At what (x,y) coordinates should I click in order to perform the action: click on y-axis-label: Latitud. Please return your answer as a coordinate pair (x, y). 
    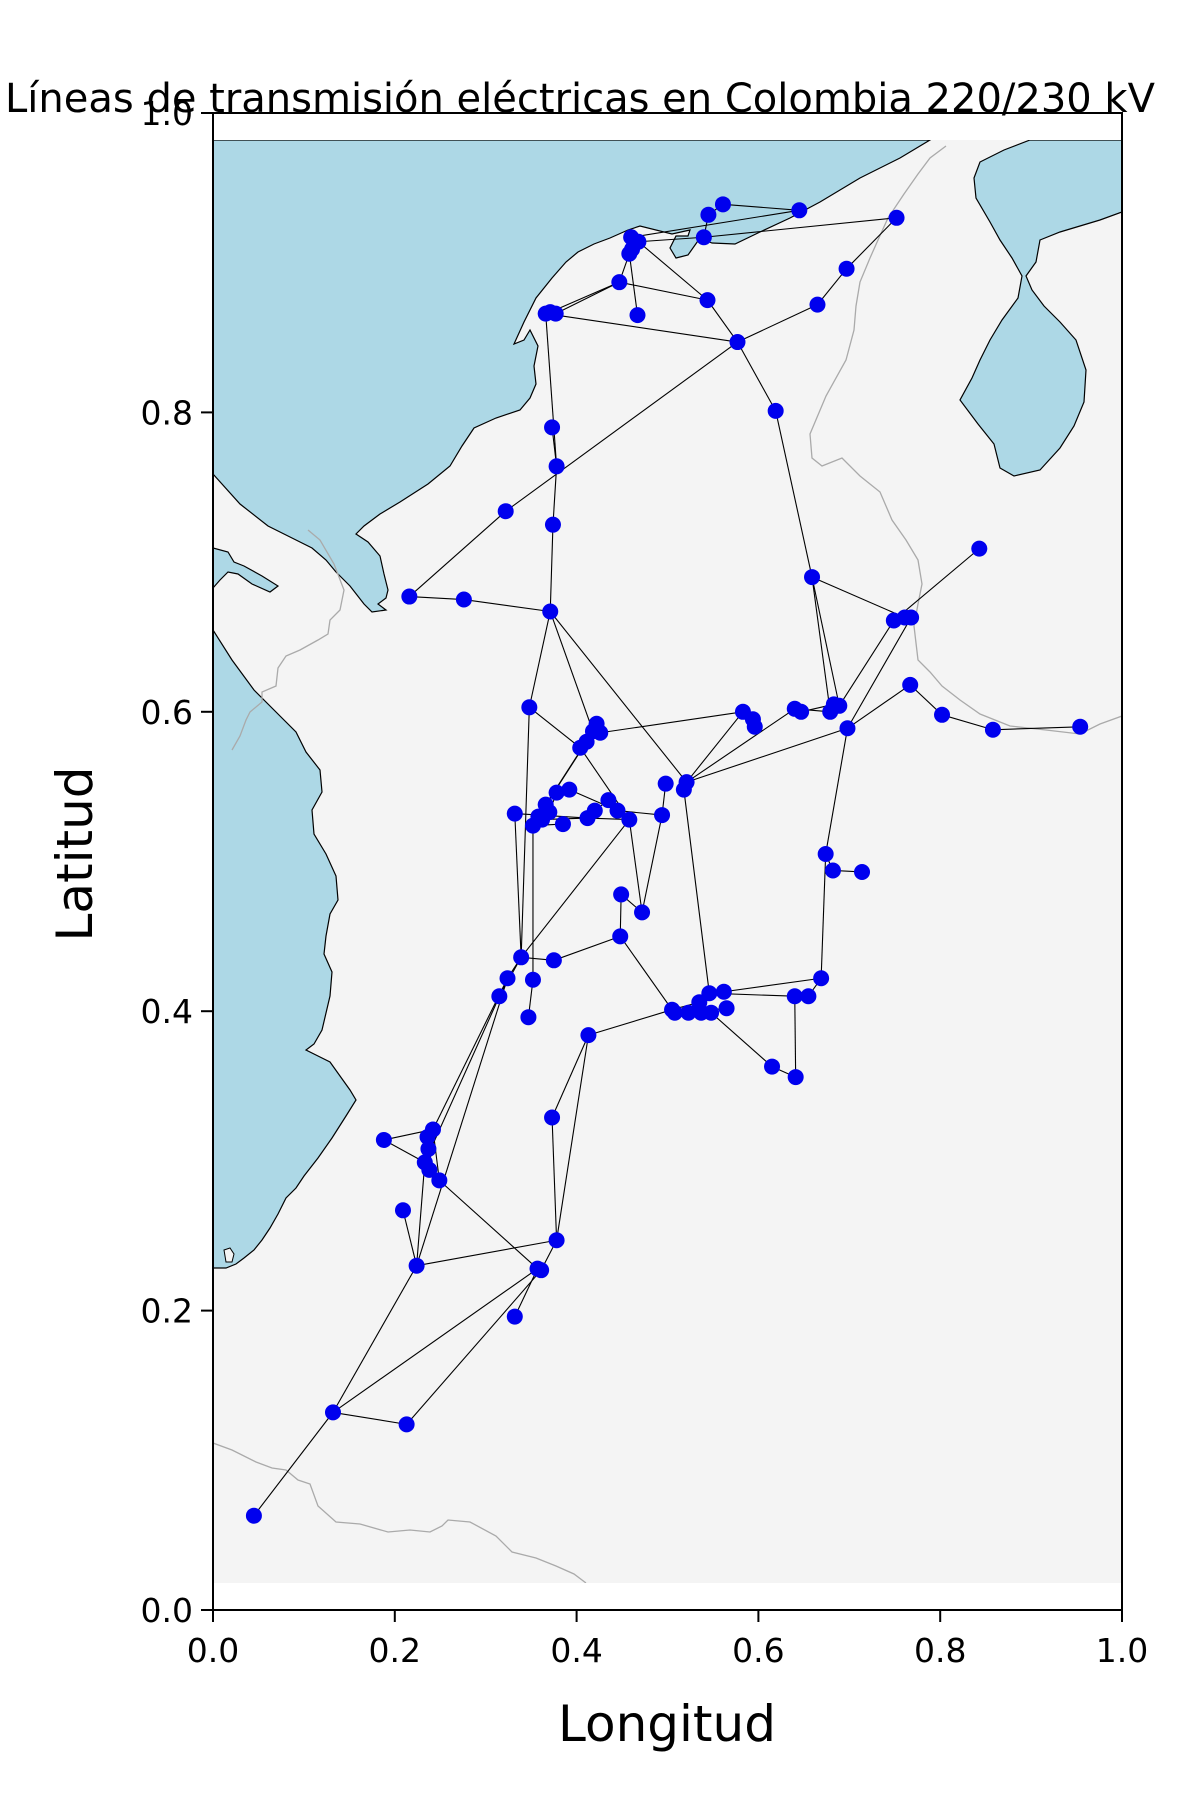
    Looking at the image, I should click on (75, 853).